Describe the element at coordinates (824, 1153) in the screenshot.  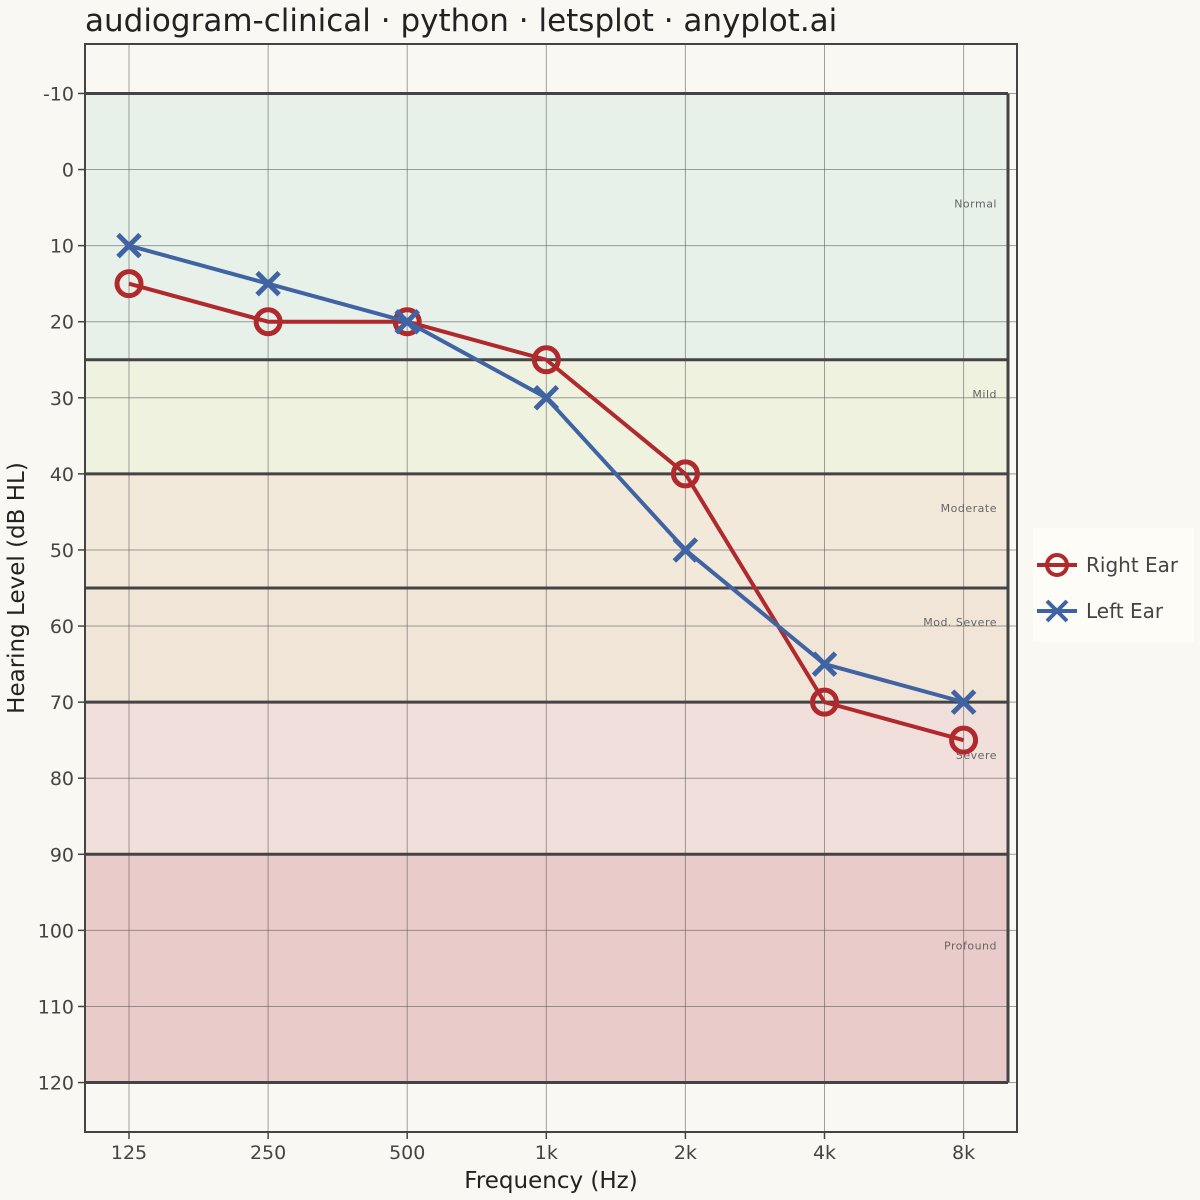
I see `x-tick-label: 4k` at that location.